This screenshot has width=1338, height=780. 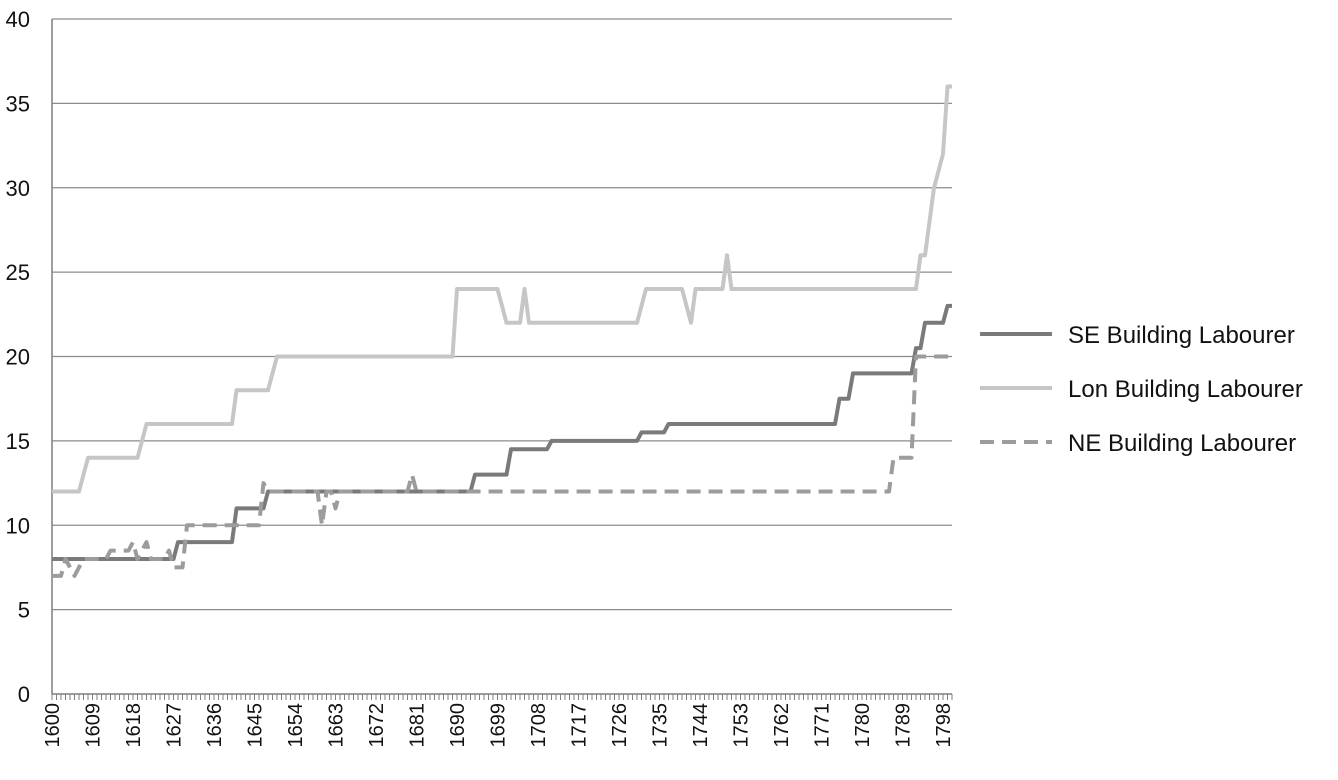 What do you see at coordinates (701, 725) in the screenshot?
I see `x-tick-label: 1744` at bounding box center [701, 725].